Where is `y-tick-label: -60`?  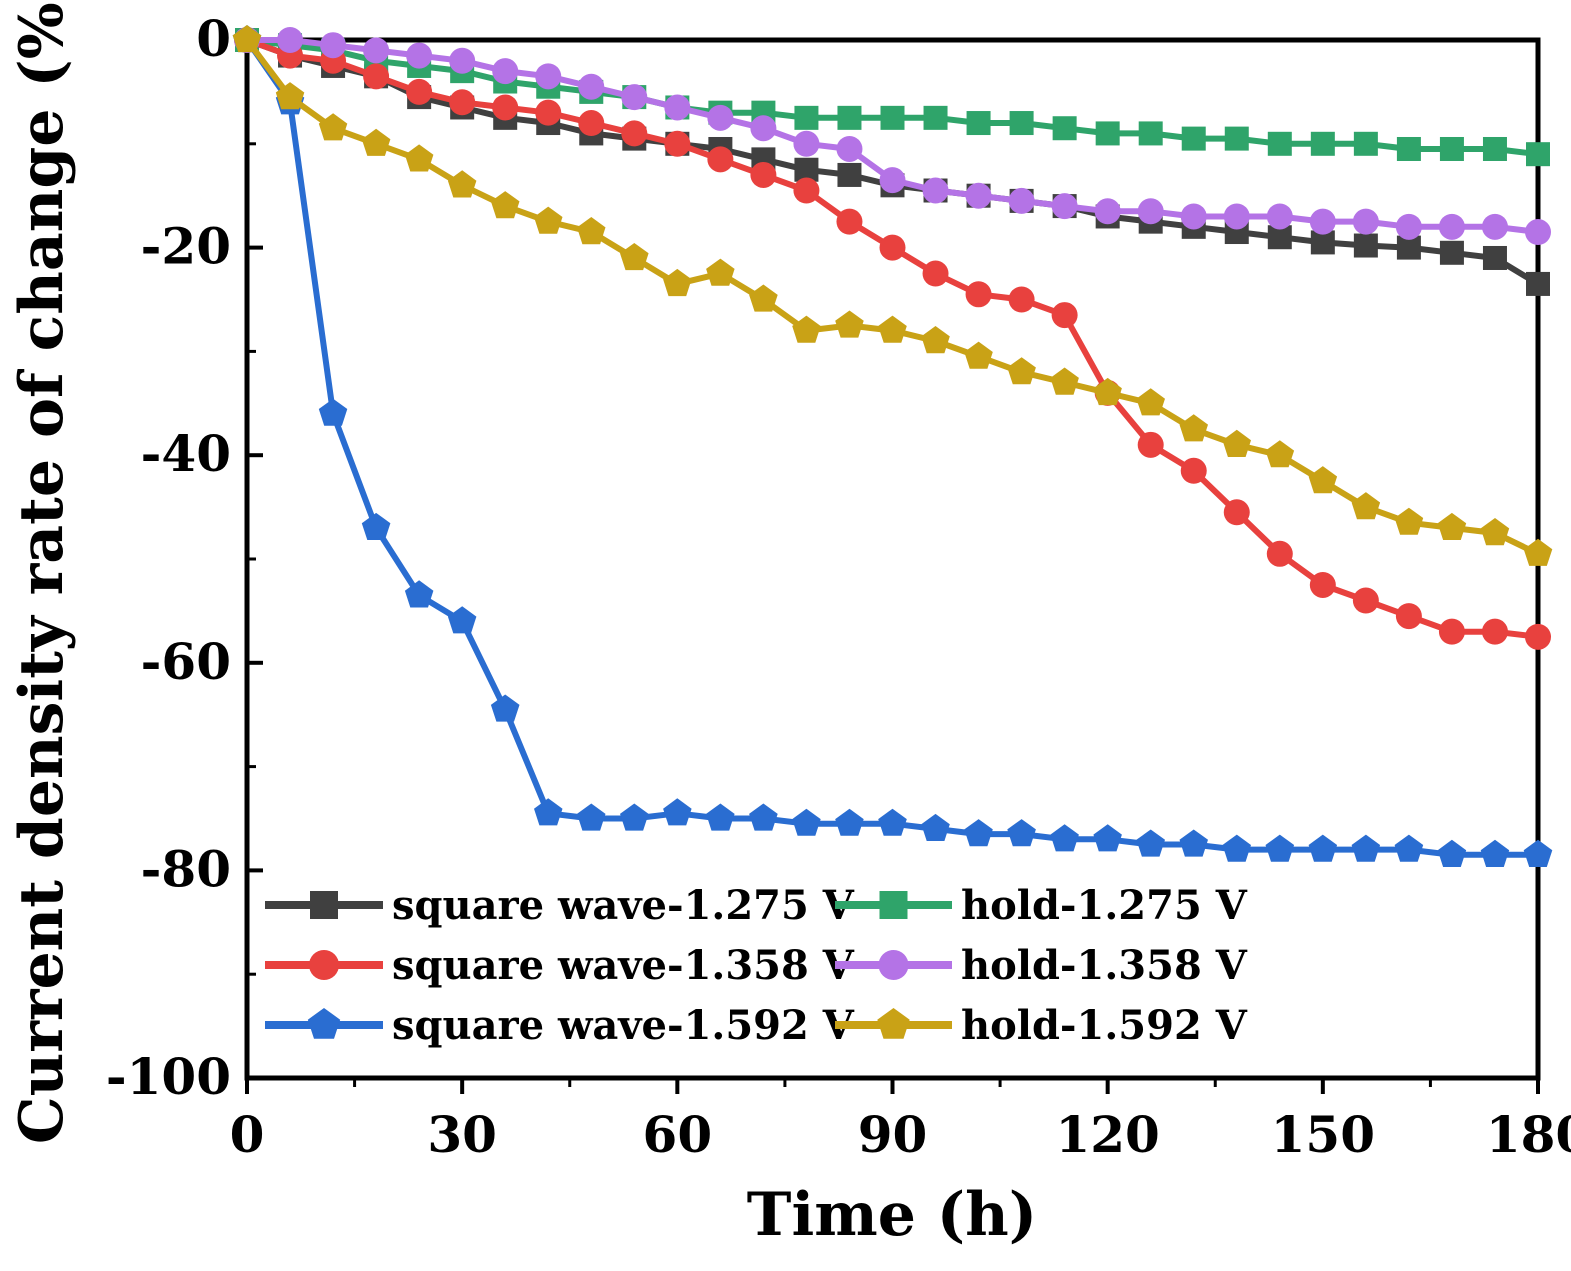
y-tick-label: -60 is located at coordinates (186, 661).